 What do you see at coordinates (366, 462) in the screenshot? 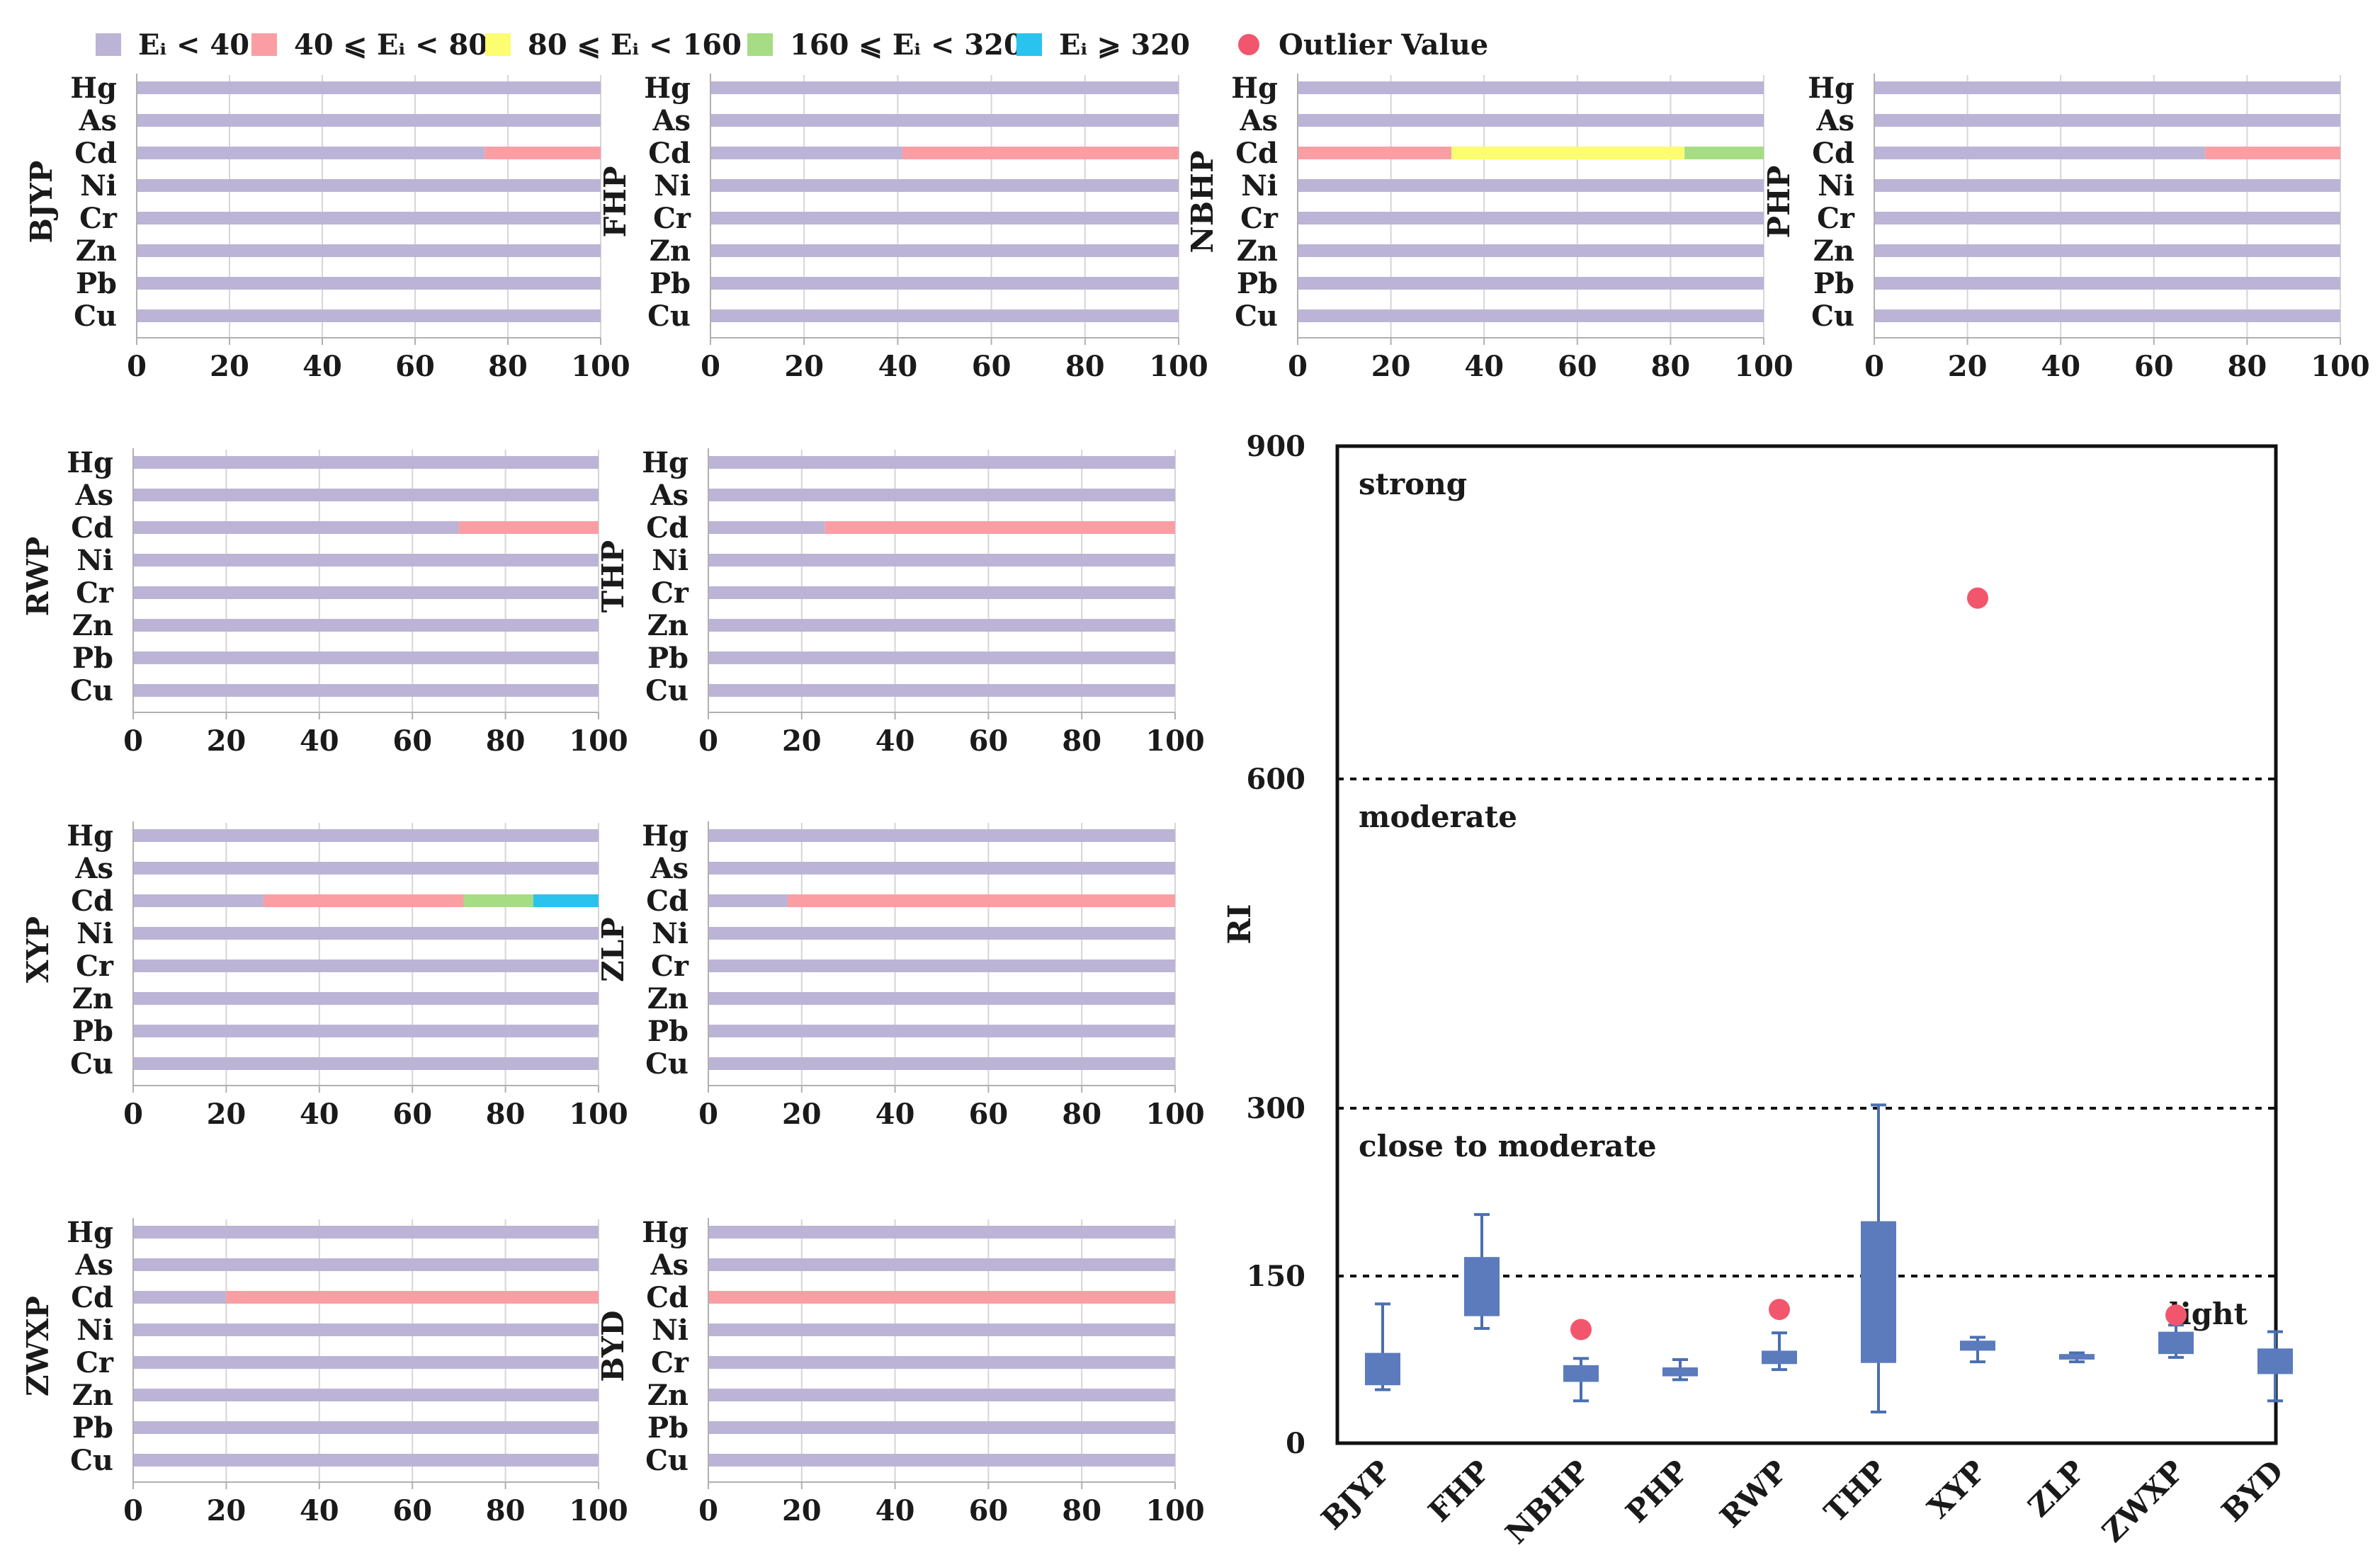
I see `bar-rwp-hg-s0` at bounding box center [366, 462].